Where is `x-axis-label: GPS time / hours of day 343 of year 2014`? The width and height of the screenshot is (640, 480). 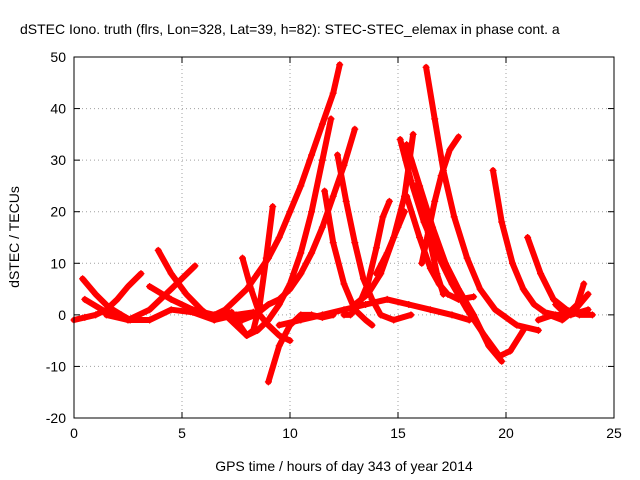 x-axis-label: GPS time / hours of day 343 of year 2014 is located at coordinates (344, 466).